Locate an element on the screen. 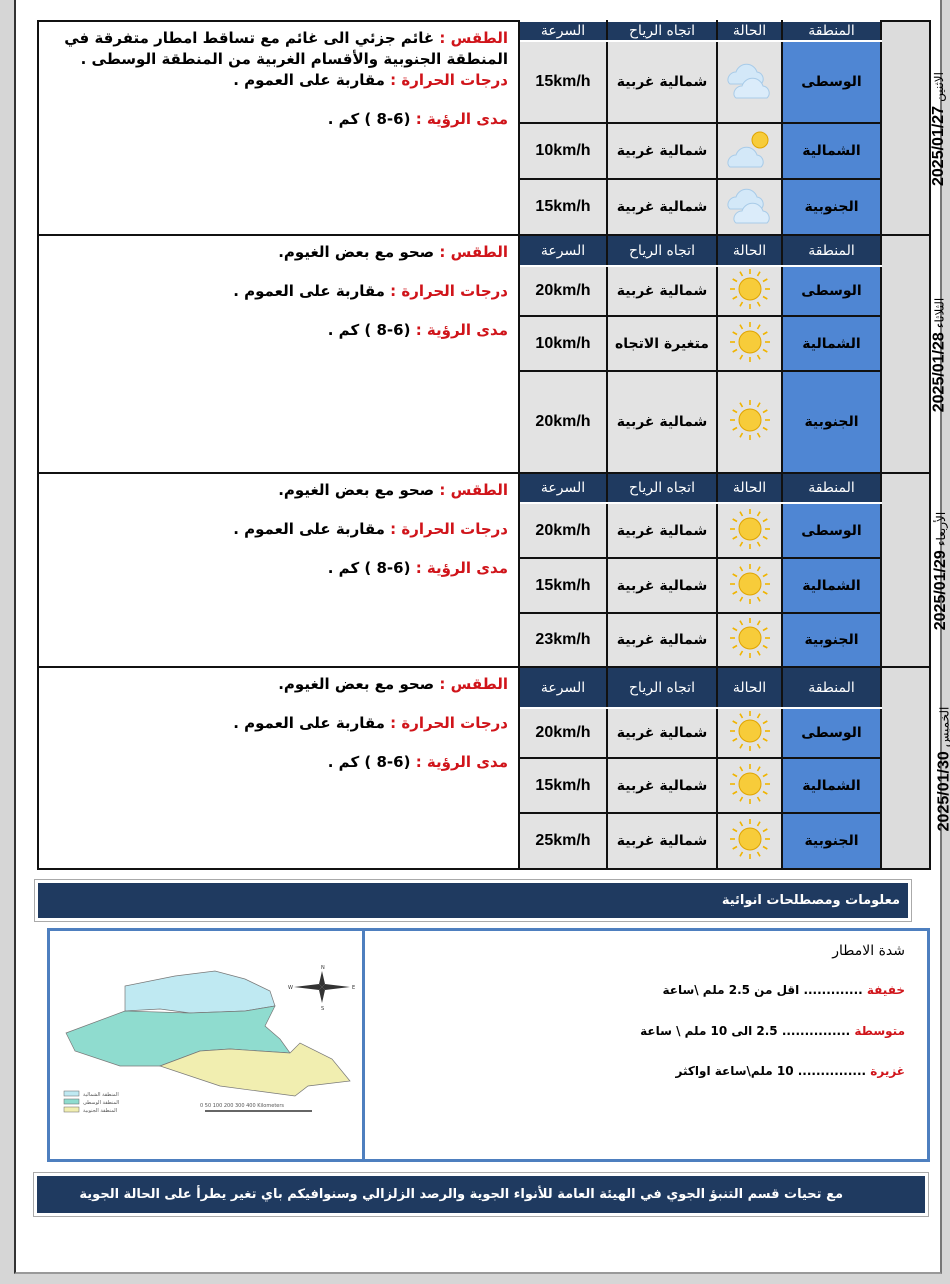 The height and width of the screenshot is (1284, 950). region-row: 10km/h شمالية غربية الشمالية is located at coordinates (484, 151).